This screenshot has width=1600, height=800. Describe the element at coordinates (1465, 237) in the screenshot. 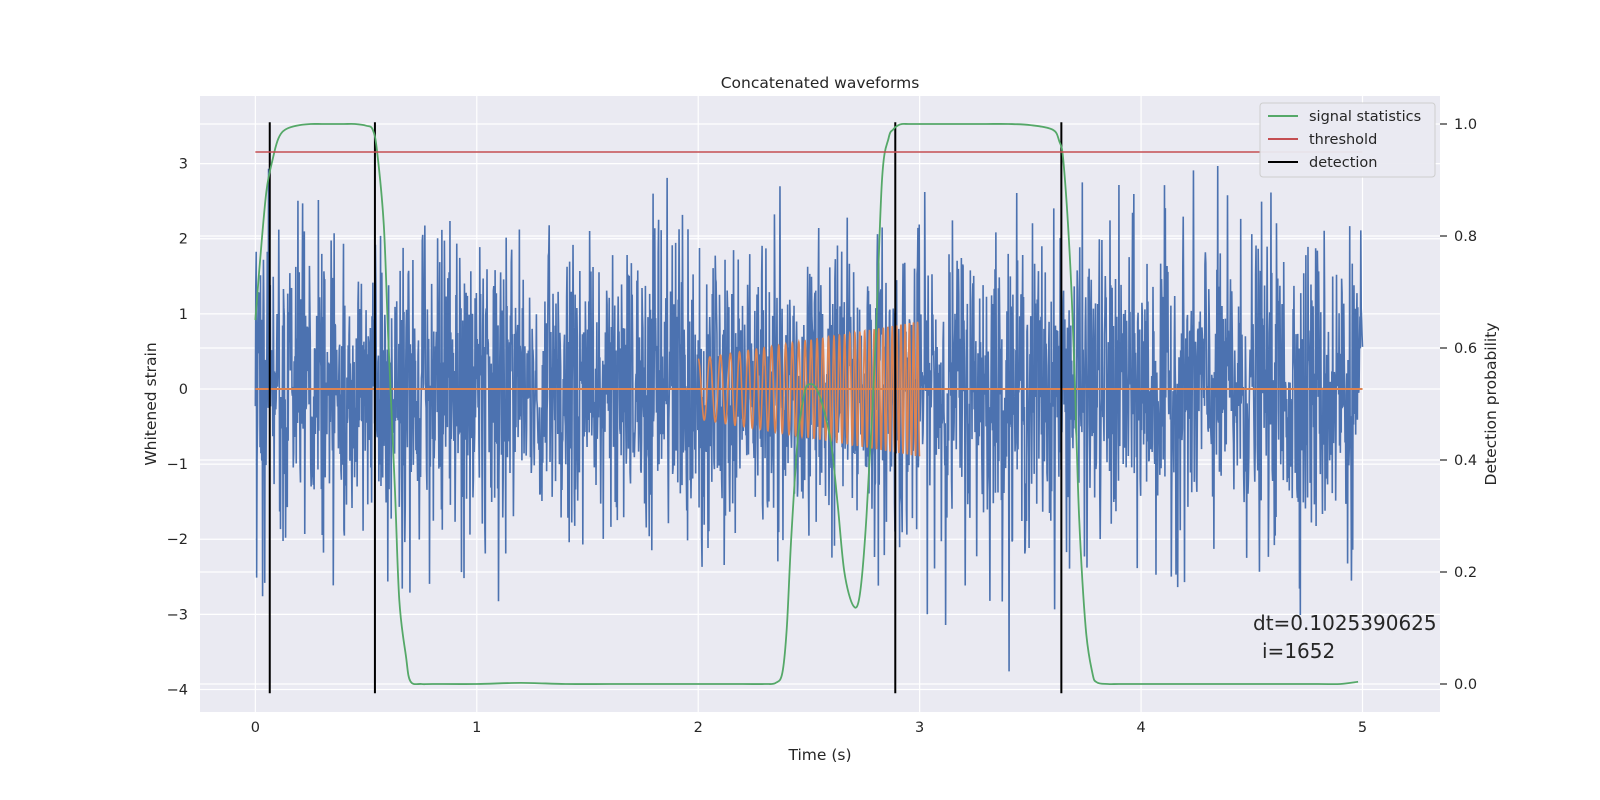

I see `y2-tick-label: 0.8` at that location.